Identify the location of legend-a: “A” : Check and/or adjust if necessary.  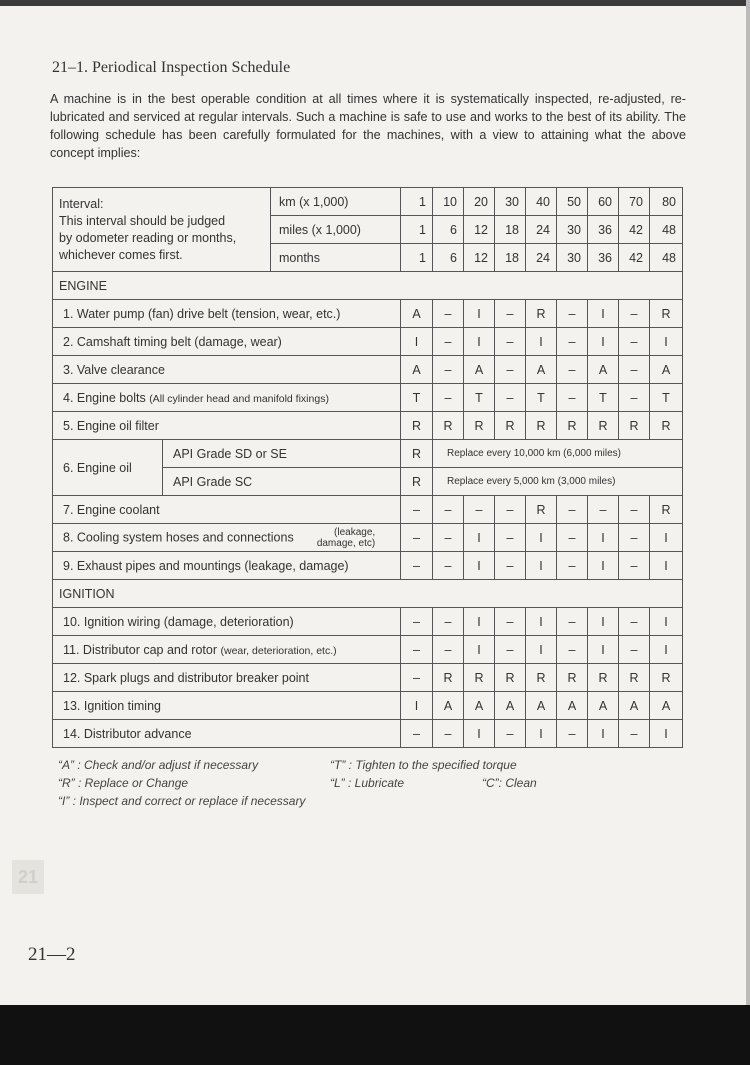
(158, 765).